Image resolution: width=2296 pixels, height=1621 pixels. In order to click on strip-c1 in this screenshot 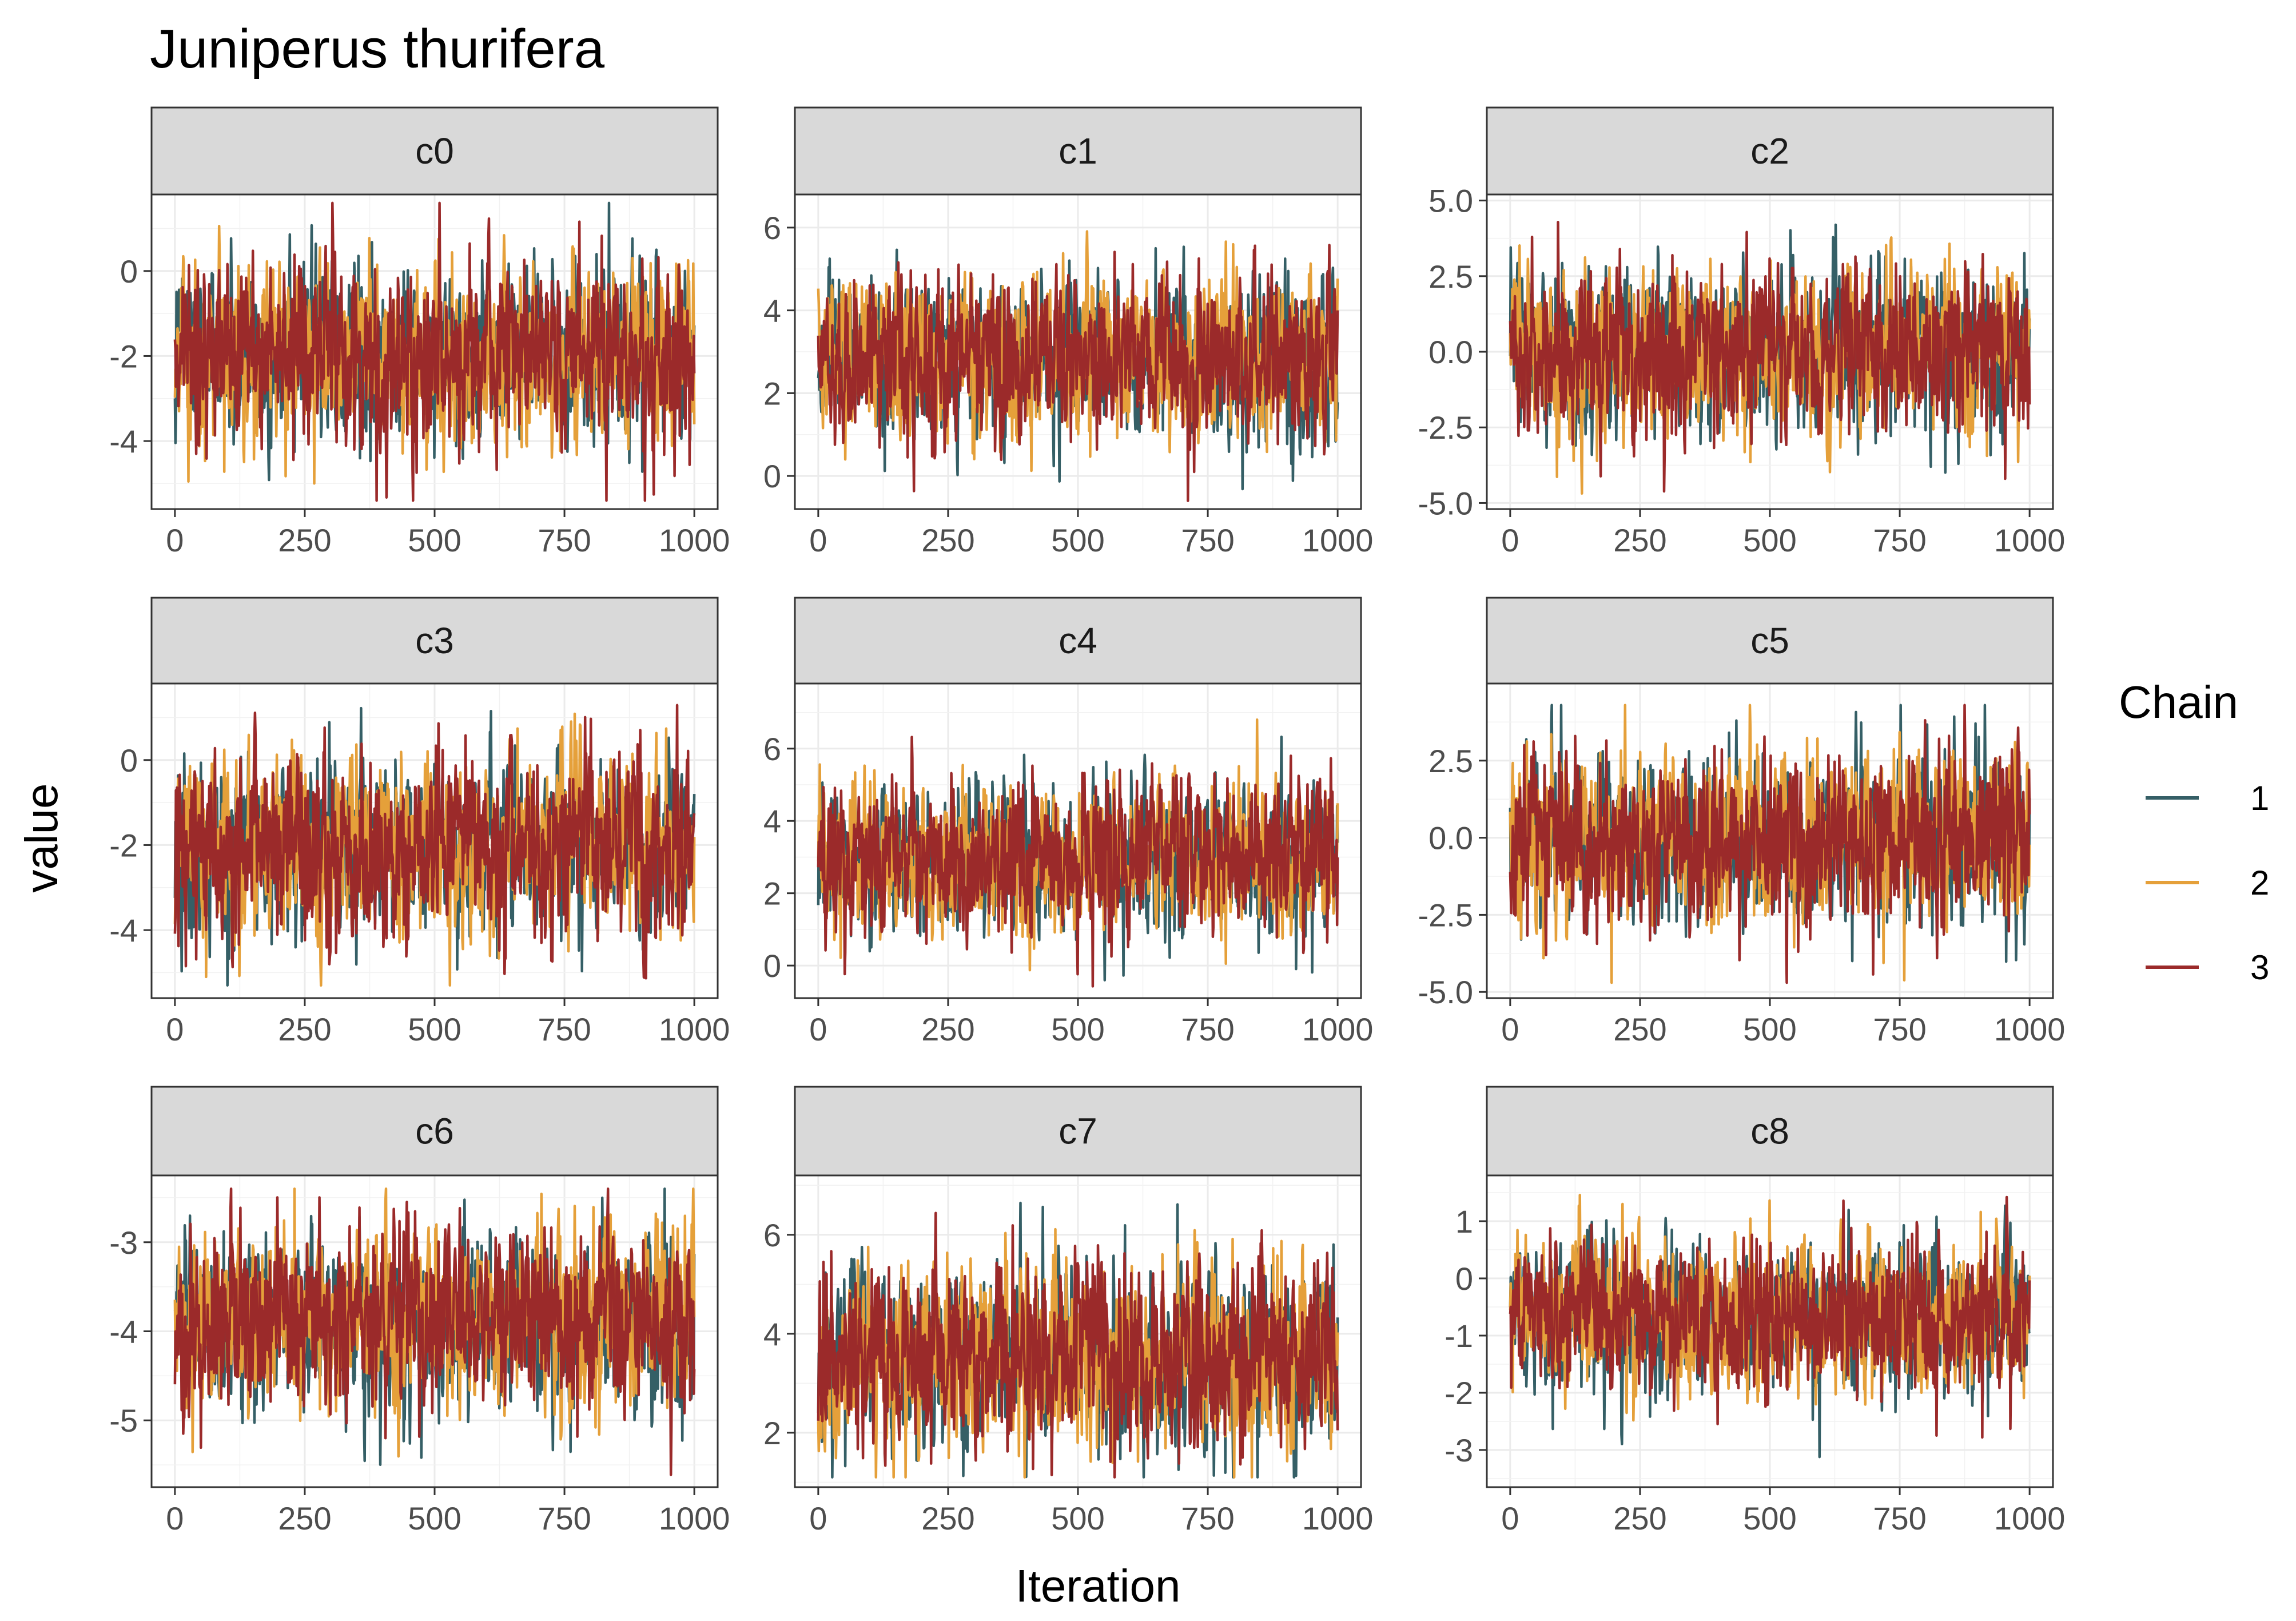, I will do `click(1078, 151)`.